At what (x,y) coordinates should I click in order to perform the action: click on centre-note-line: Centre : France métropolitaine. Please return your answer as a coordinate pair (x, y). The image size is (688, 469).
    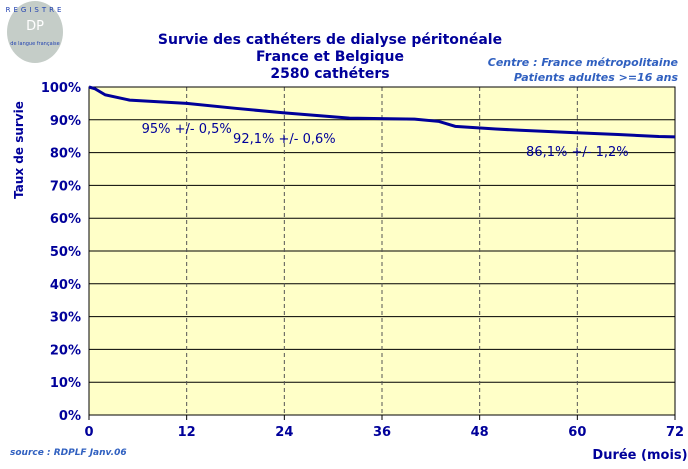
    Looking at the image, I should click on (582, 62).